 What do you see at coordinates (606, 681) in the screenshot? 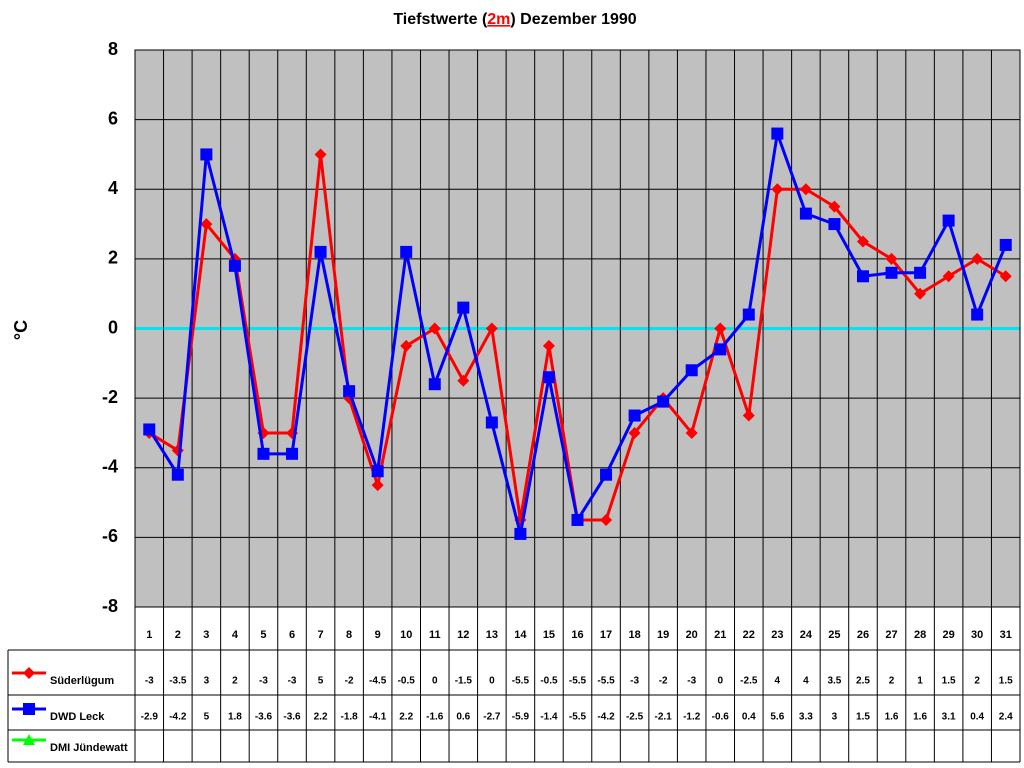
I see `table-value: -5.5` at bounding box center [606, 681].